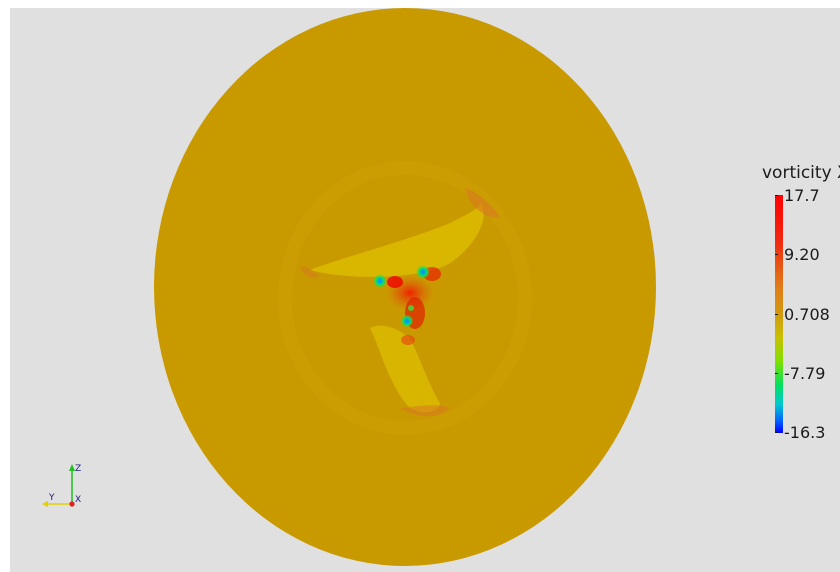 This screenshot has width=840, height=572. I want to click on axis-label-z: Z, so click(78, 469).